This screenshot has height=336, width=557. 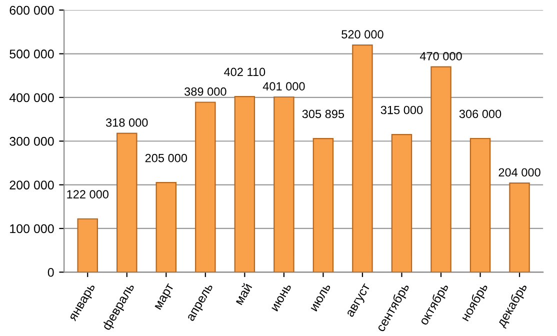 What do you see at coordinates (31, 97) in the screenshot?
I see `y-tick-label: 400 000` at bounding box center [31, 97].